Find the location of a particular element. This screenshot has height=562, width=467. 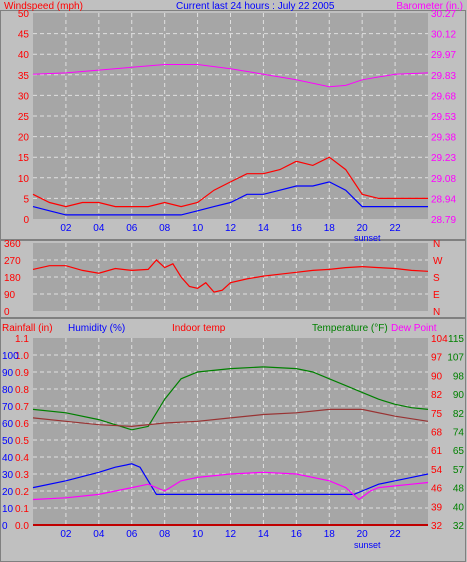

xtick-bottom: 18 is located at coordinates (330, 534).